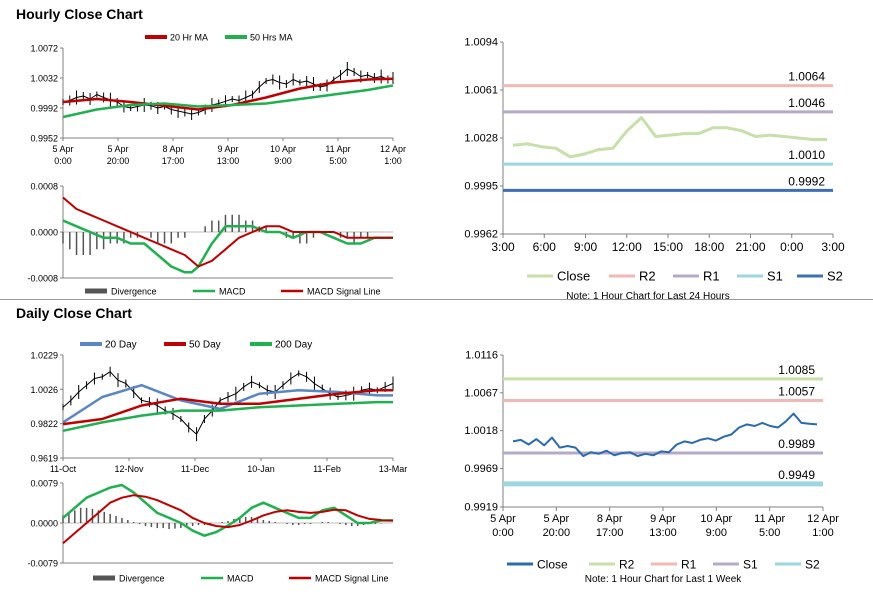  Describe the element at coordinates (481, 431) in the screenshot. I see `daily-levels-y-tick-label: 1.0018` at that location.